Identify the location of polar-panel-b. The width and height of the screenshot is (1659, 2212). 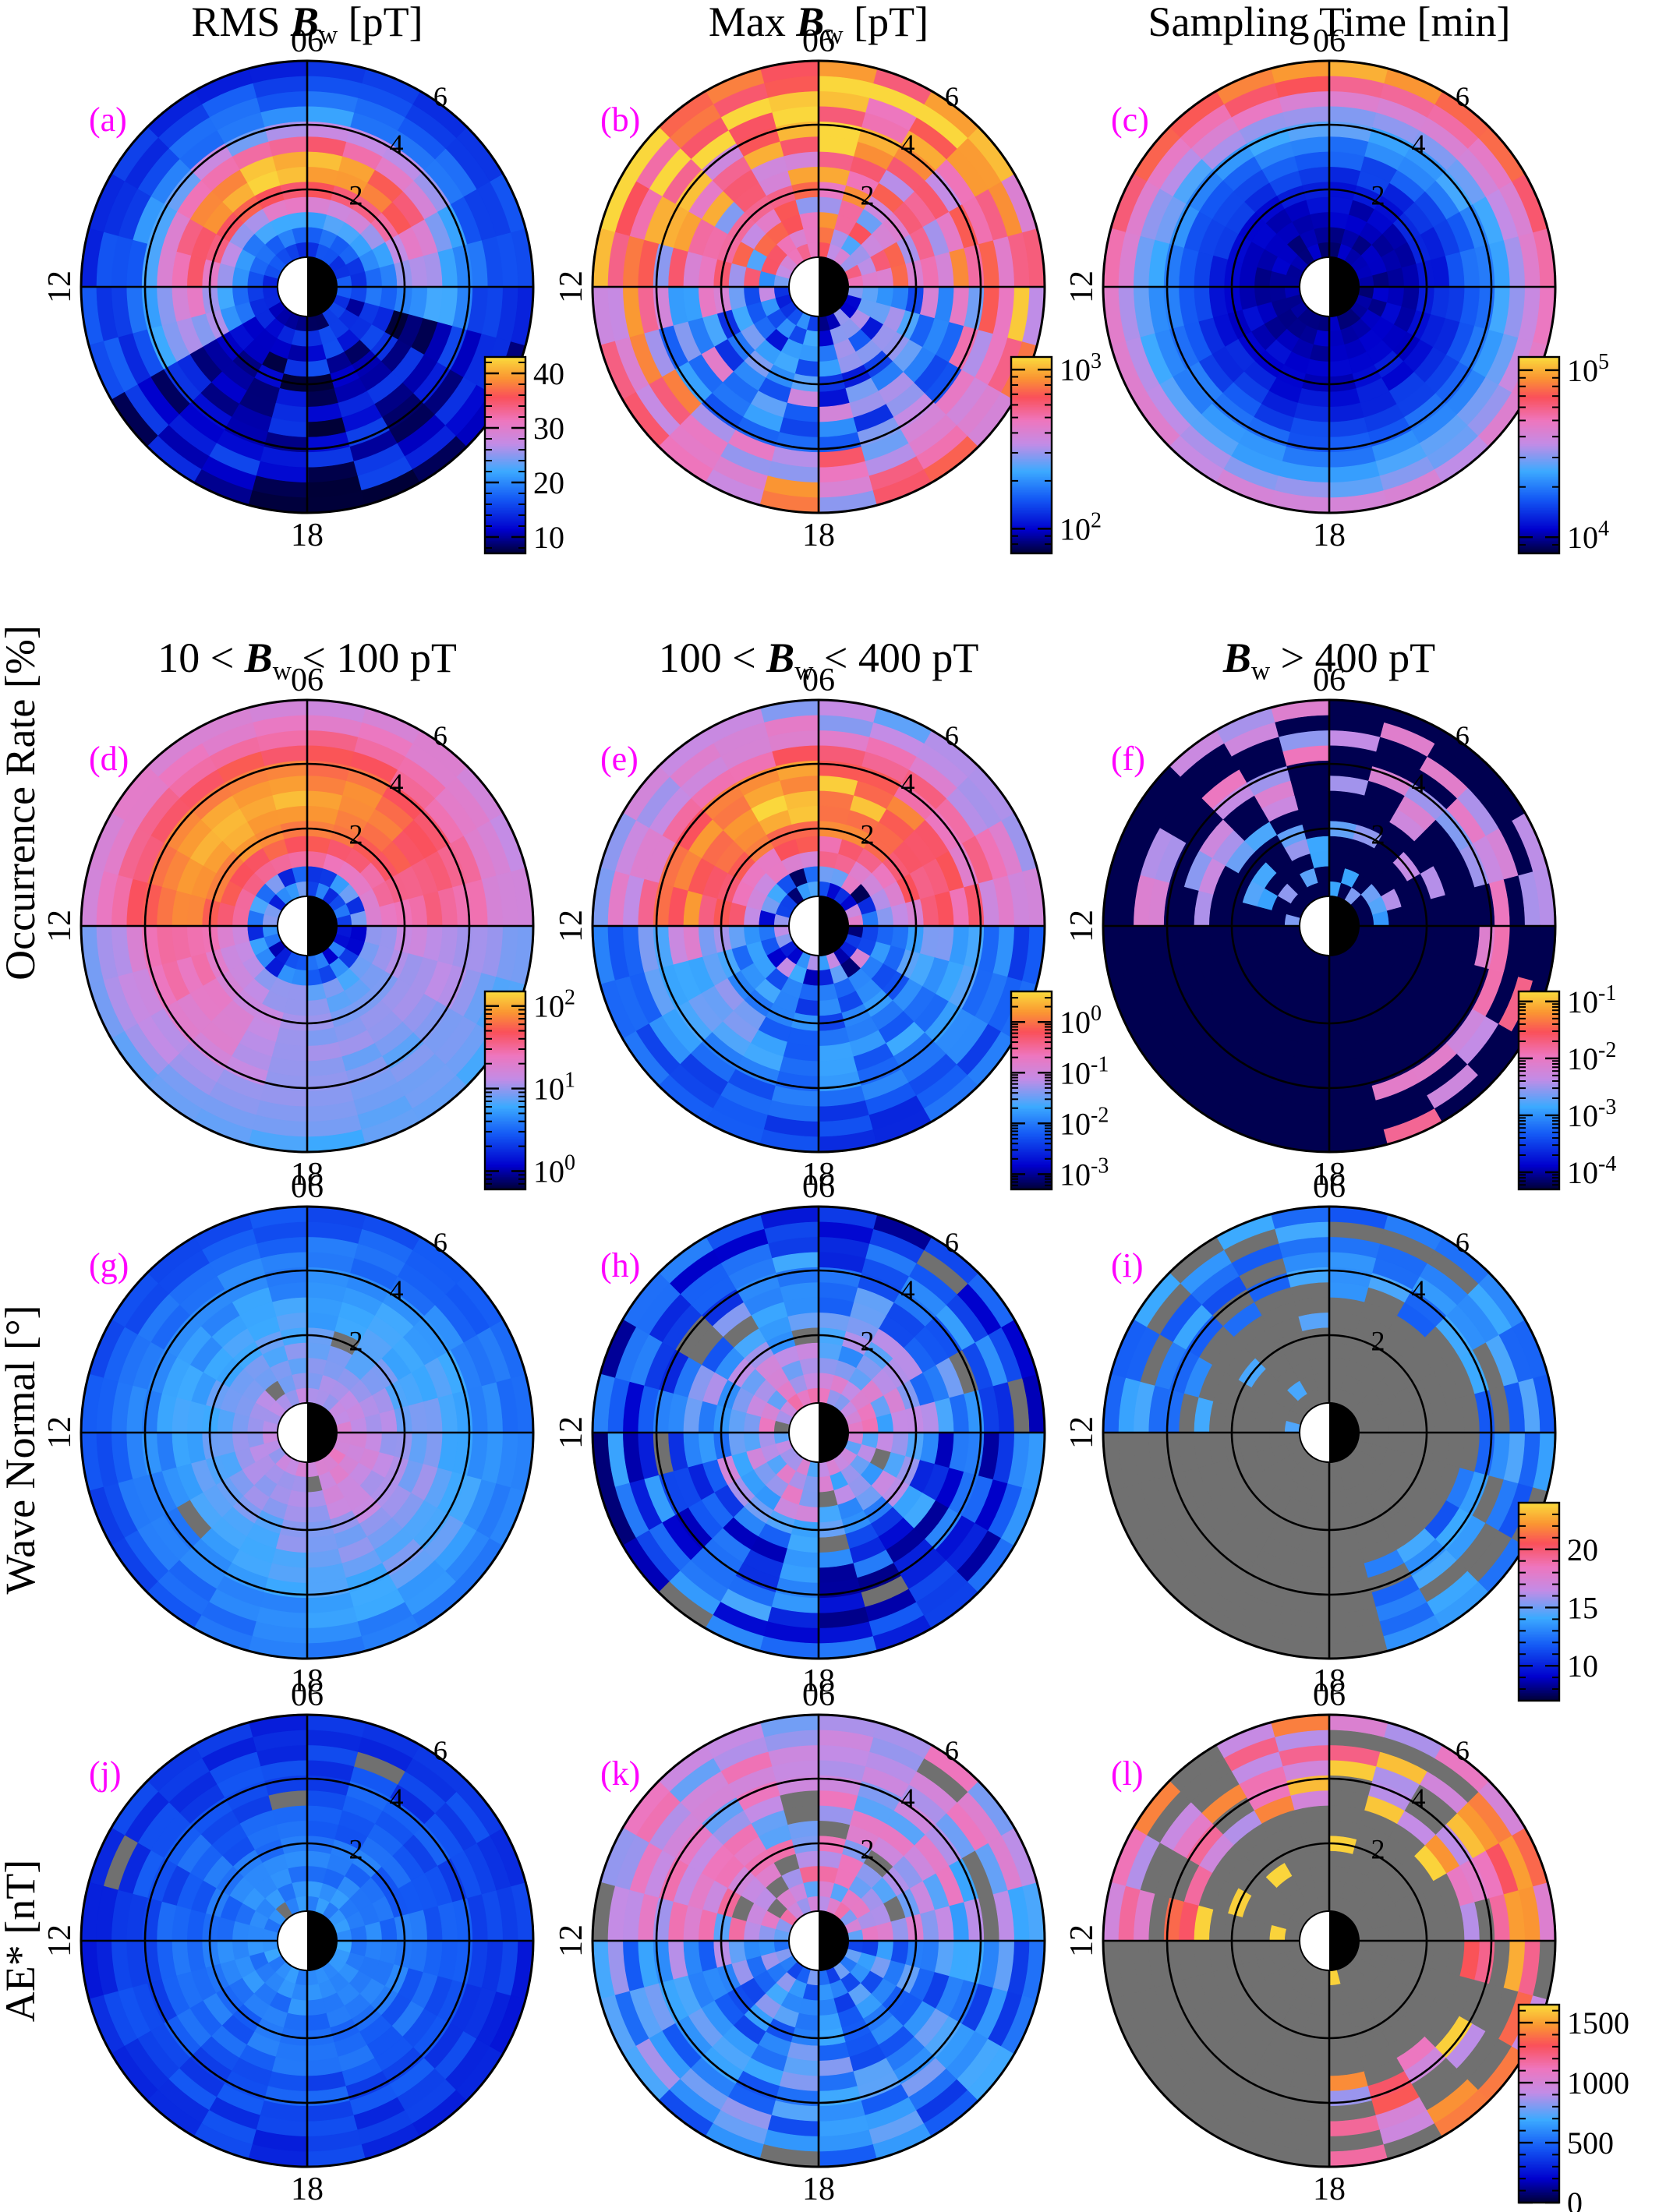
(818, 286).